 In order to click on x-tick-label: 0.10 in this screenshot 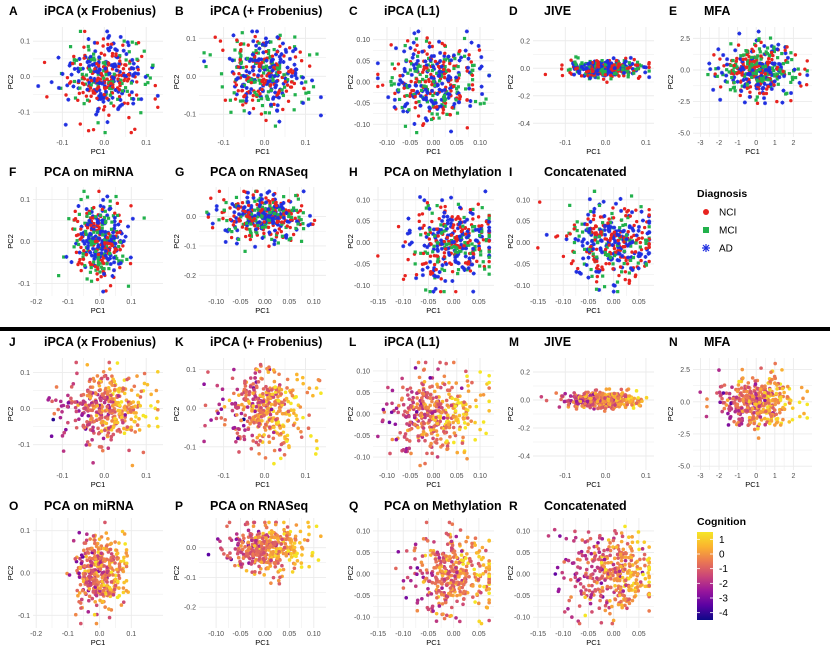, I will do `click(480, 143)`.